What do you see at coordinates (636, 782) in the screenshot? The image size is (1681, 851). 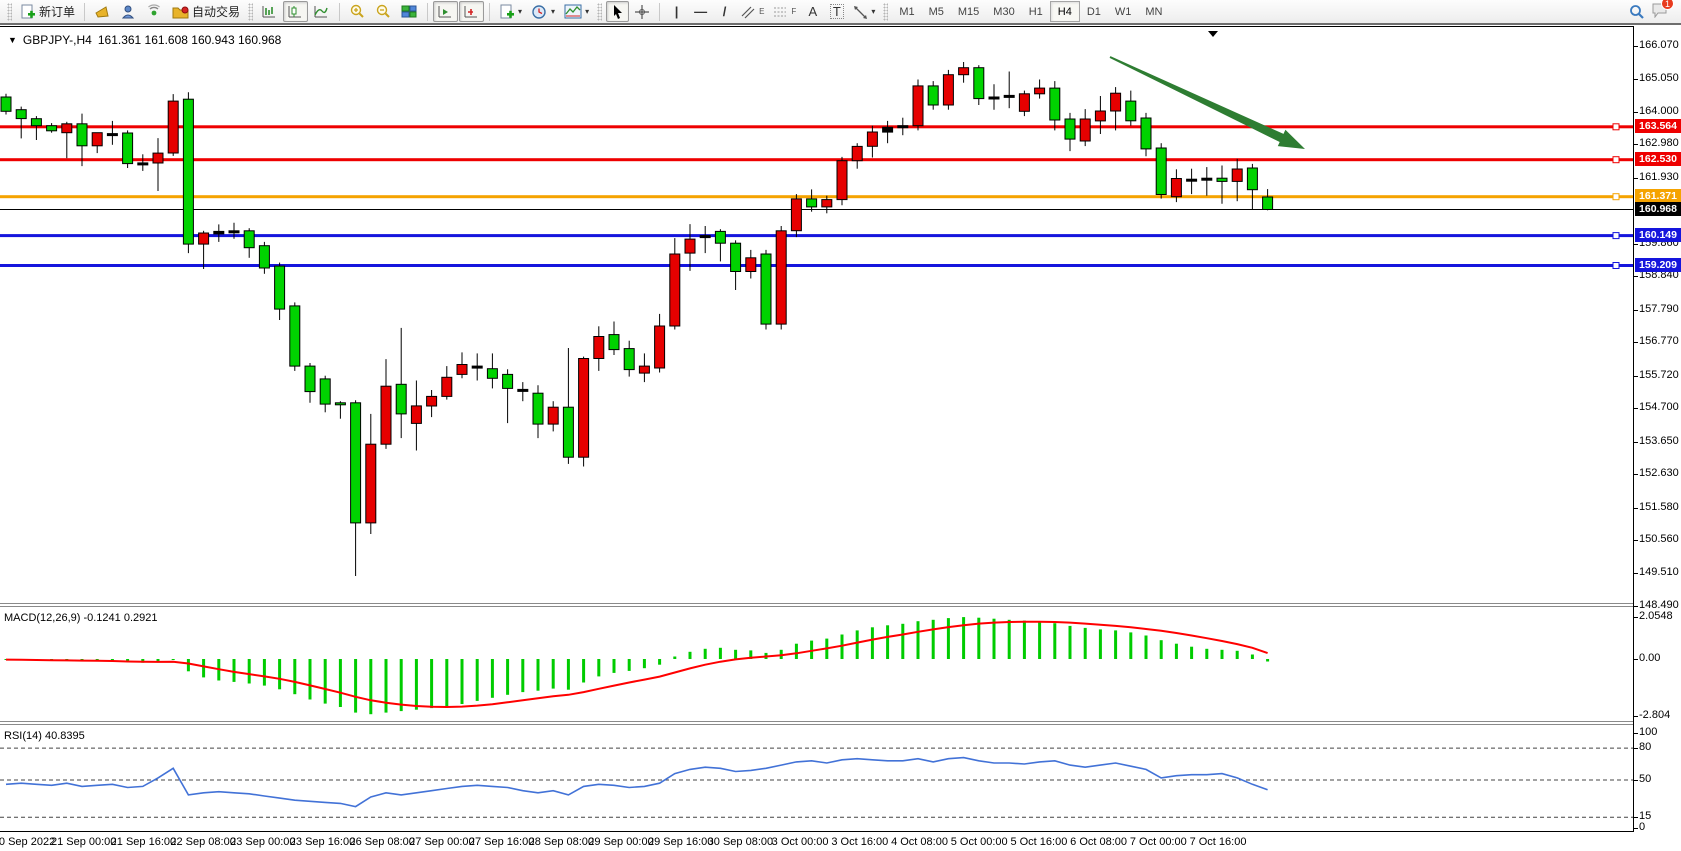 I see `rsi-line` at bounding box center [636, 782].